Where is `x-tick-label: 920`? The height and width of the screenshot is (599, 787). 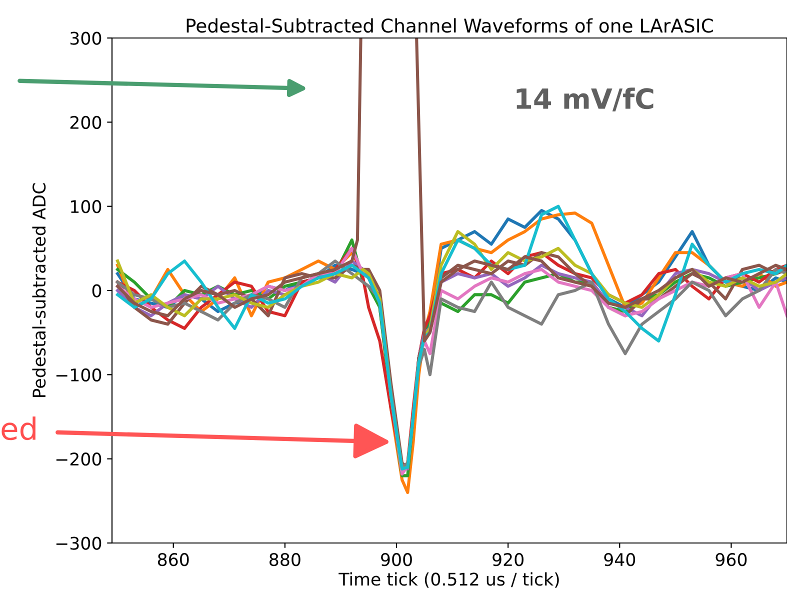 x-tick-label: 920 is located at coordinates (508, 559).